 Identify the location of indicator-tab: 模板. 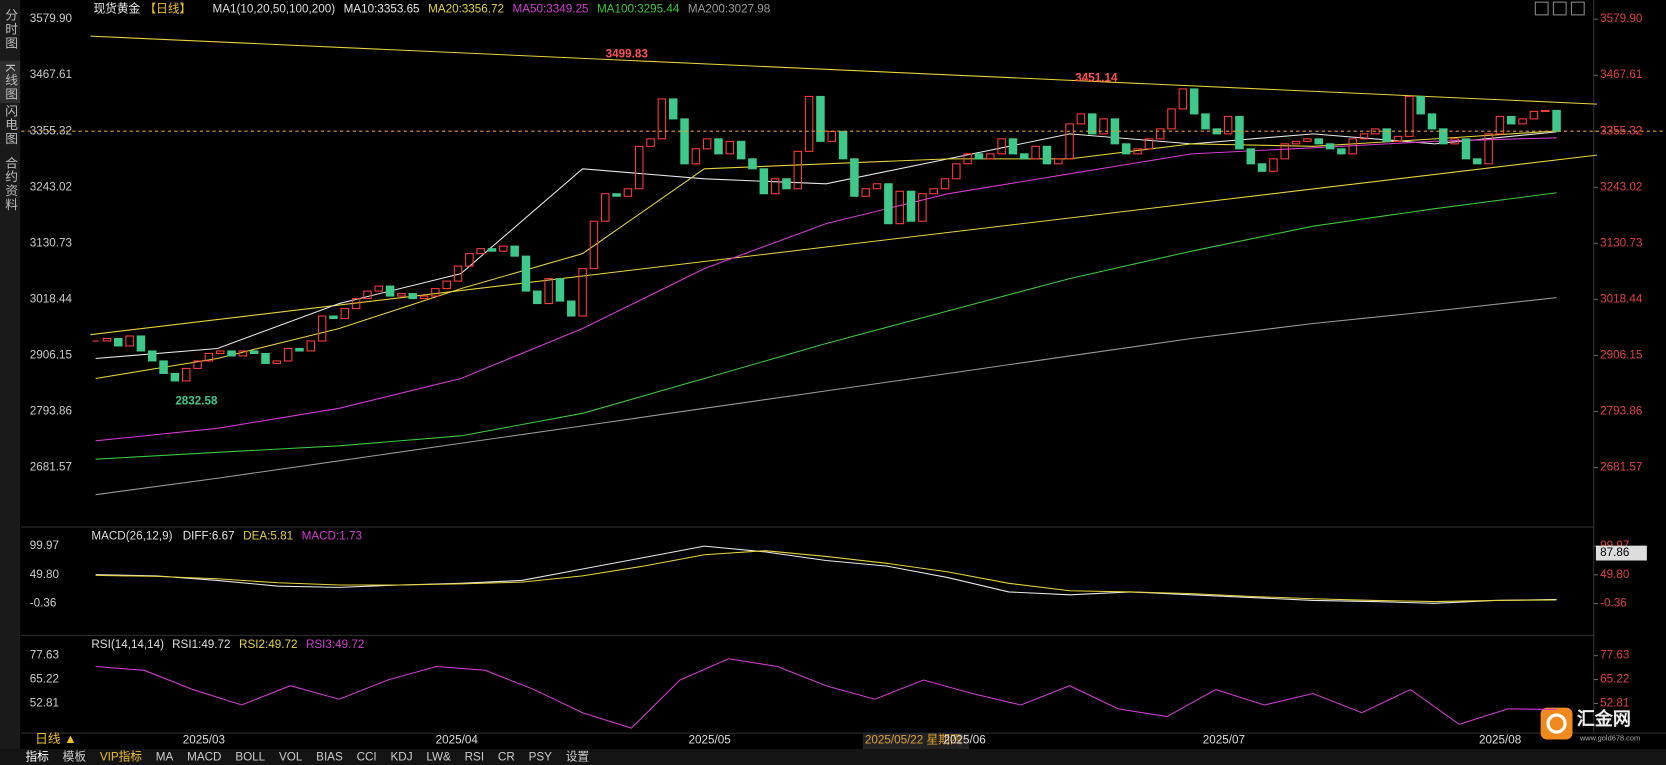
(75, 757).